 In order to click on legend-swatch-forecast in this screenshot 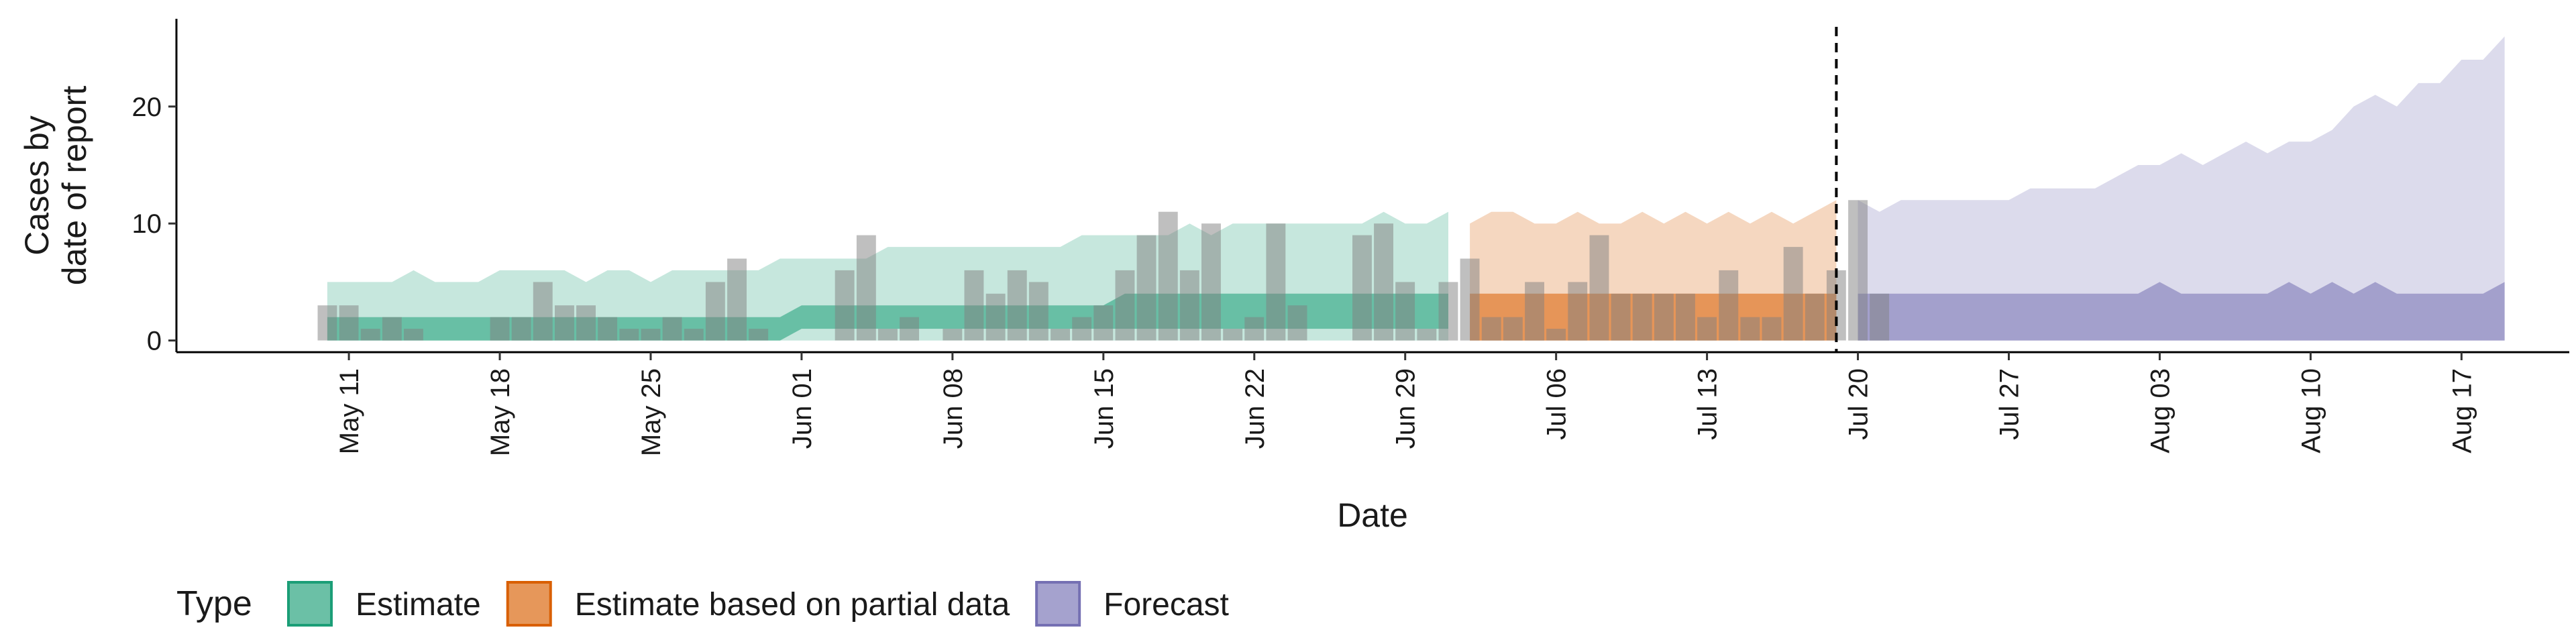, I will do `click(1058, 604)`.